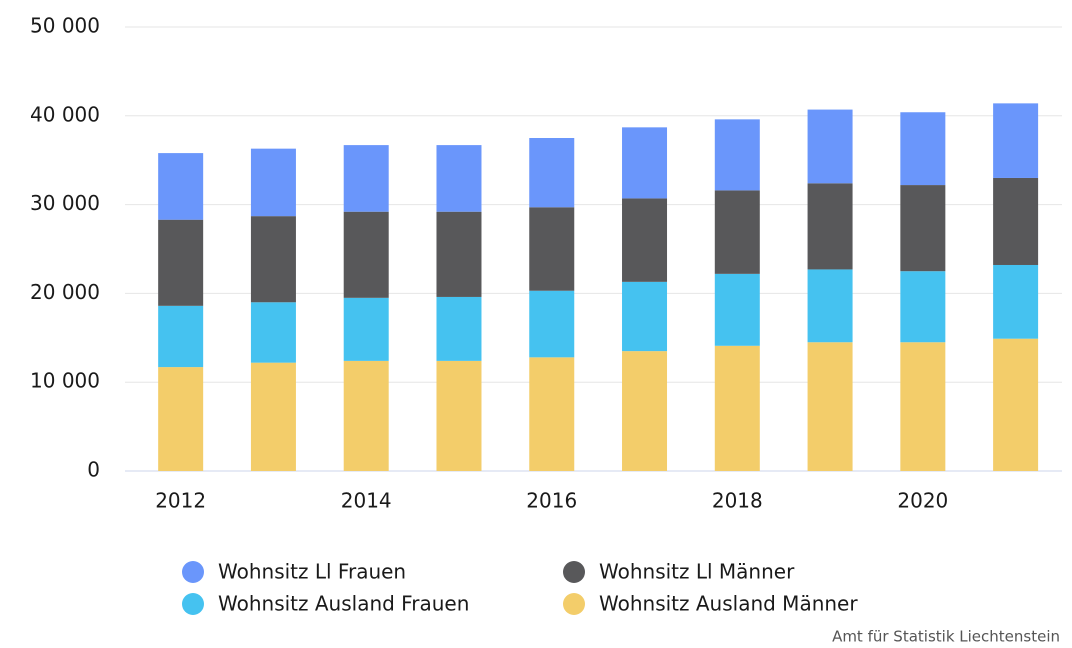 The width and height of the screenshot is (1072, 648). I want to click on y-tick-label: 0, so click(93, 470).